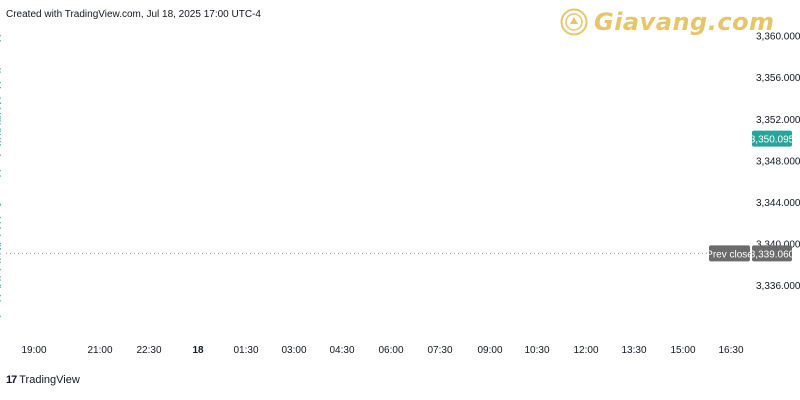  I want to click on x-tick-label: 13:30, so click(633, 350).